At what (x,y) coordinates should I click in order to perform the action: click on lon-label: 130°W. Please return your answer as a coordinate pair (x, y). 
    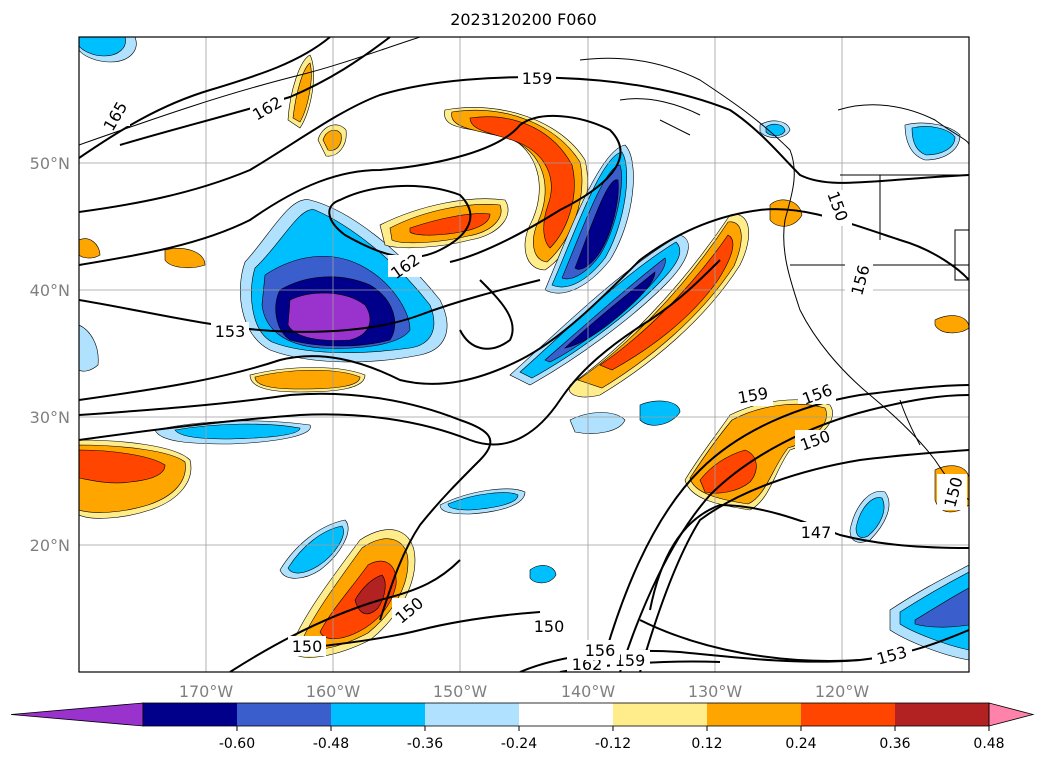
    Looking at the image, I should click on (715, 691).